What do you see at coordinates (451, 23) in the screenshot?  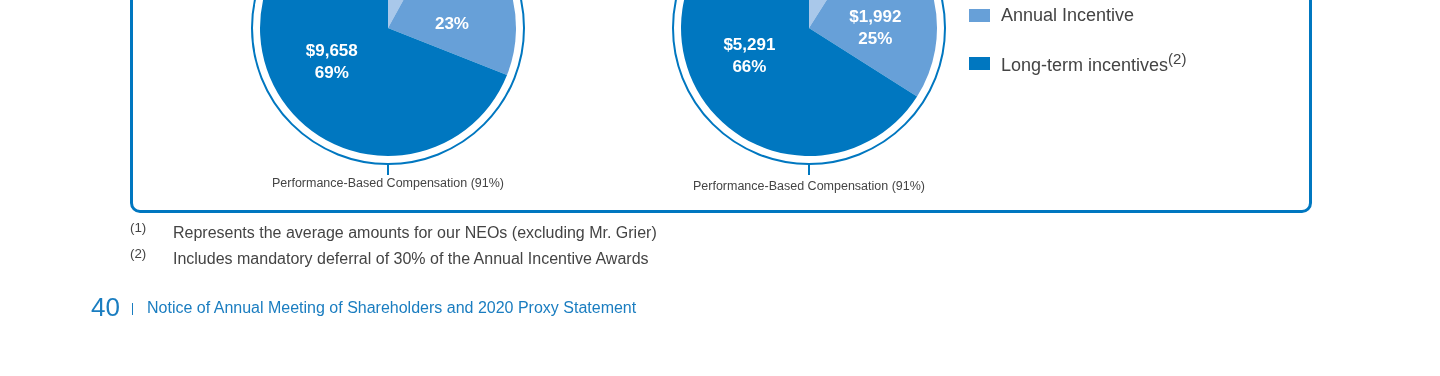 I see `data-label: 23%` at bounding box center [451, 23].